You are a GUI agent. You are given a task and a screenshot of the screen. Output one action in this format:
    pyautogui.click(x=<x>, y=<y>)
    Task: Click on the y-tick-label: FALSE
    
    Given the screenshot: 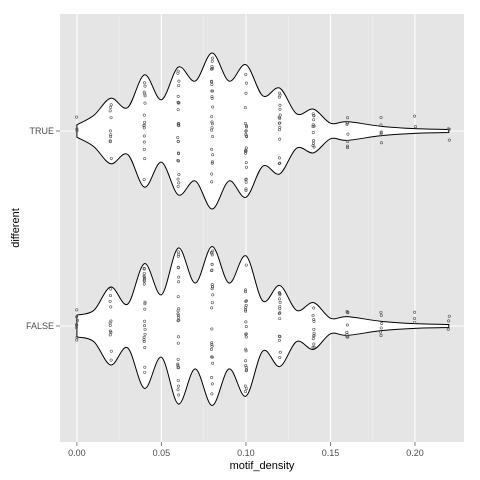 What is the action you would take?
    pyautogui.click(x=40, y=326)
    